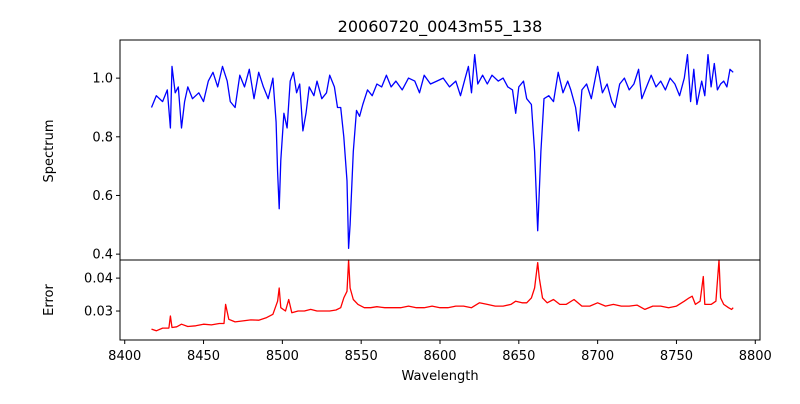 The width and height of the screenshot is (800, 404). Describe the element at coordinates (442, 295) in the screenshot. I see `error-line` at that location.